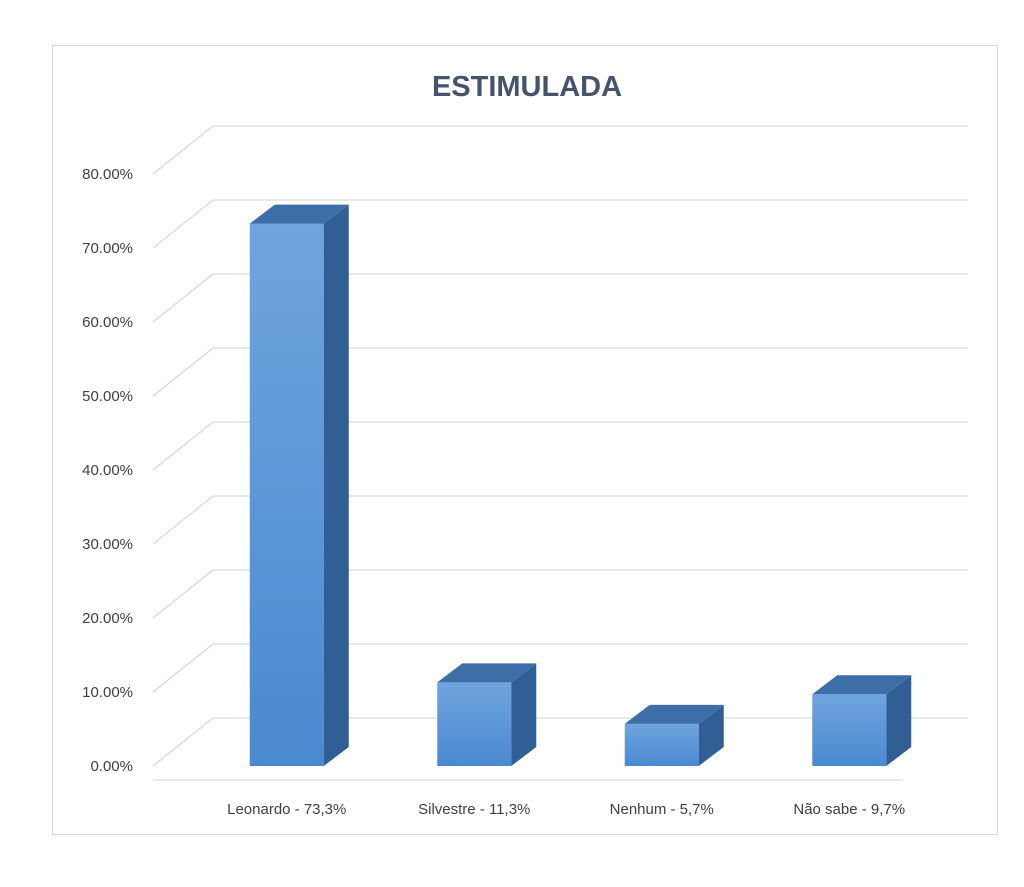 This screenshot has height=887, width=1024. Describe the element at coordinates (107, 618) in the screenshot. I see `y-tick-label: 20.00%` at that location.